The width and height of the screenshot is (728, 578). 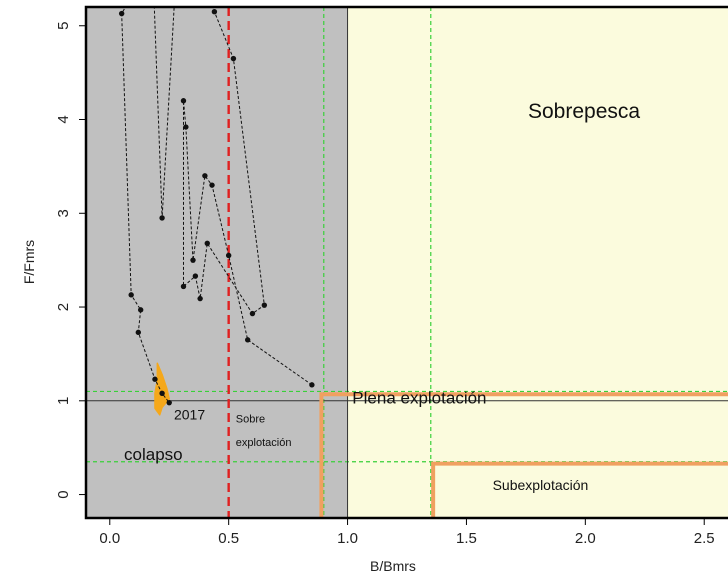 I want to click on y-tick-label: 4, so click(x=63, y=119).